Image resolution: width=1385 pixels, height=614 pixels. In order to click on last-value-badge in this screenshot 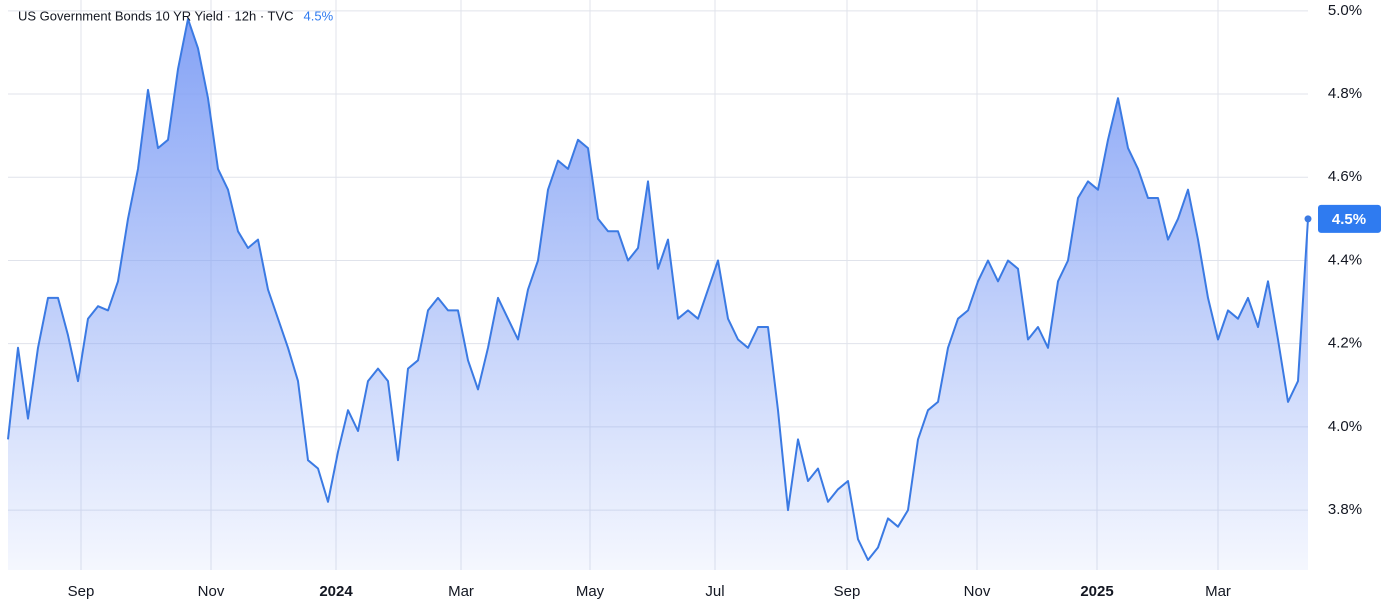, I will do `click(1349, 218)`.